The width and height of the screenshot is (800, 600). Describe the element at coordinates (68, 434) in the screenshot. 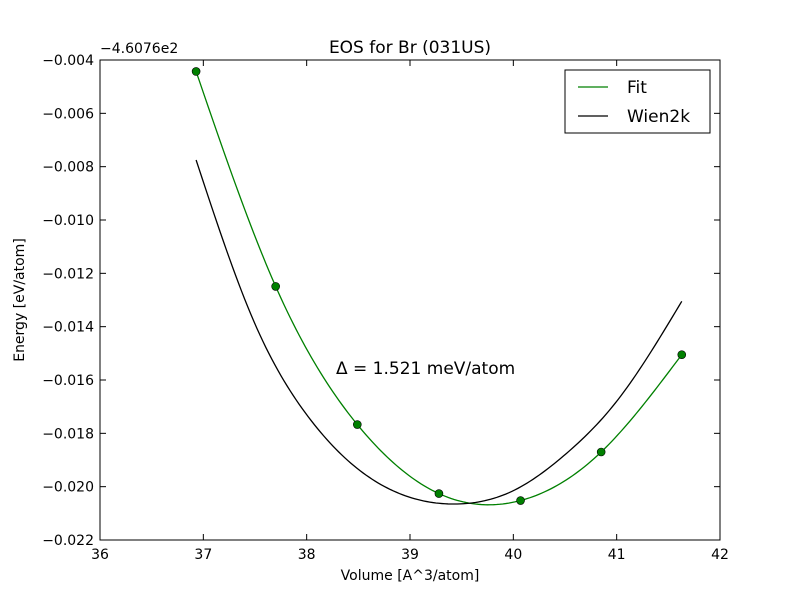

I see `y-tick-label: −0.018` at that location.